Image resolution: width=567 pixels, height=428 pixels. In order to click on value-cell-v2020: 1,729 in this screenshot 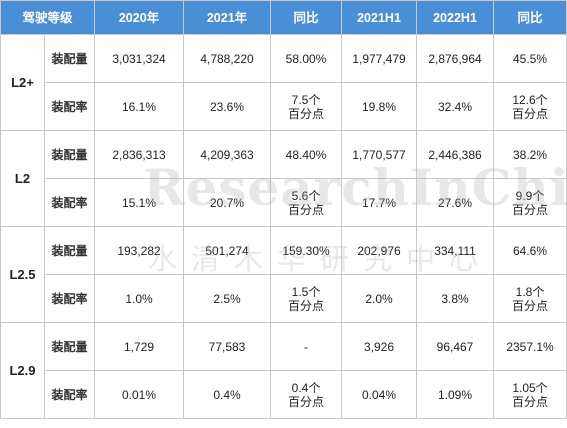, I will do `click(139, 346)`.